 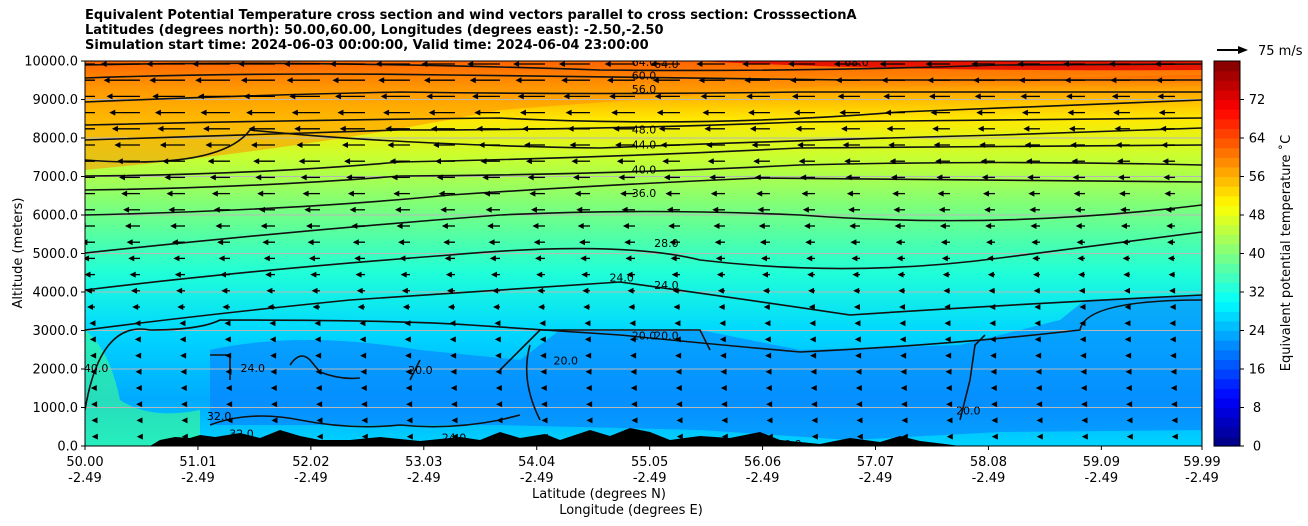 What do you see at coordinates (1257, 408) in the screenshot?
I see `colorbar-tick-label: 8` at bounding box center [1257, 408].